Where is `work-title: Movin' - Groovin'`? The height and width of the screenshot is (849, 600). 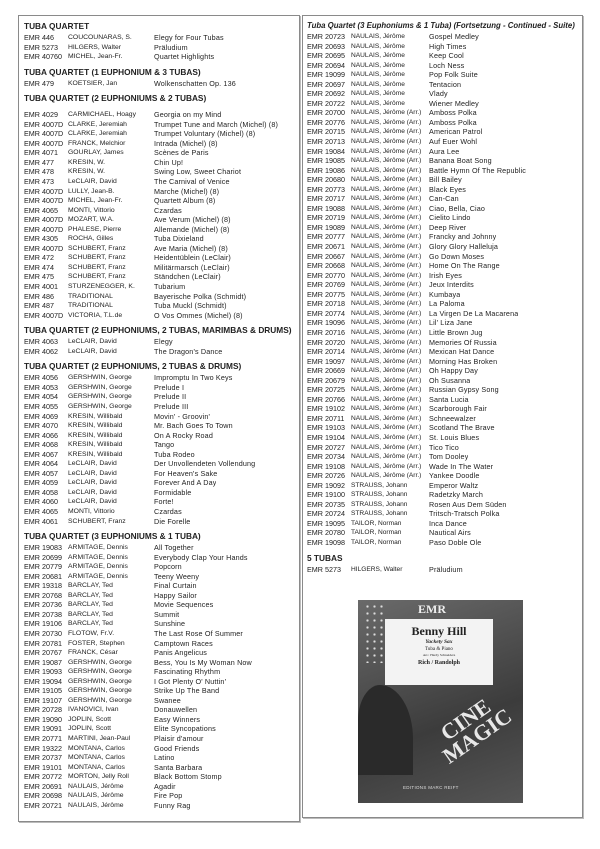
work-title: Movin' - Groovin' is located at coordinates (182, 416).